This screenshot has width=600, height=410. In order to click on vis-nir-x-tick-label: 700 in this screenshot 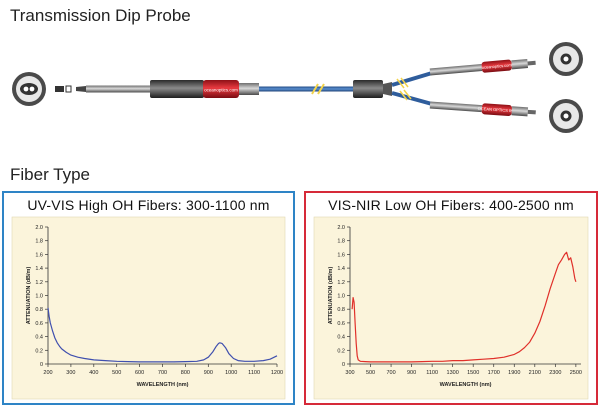, I will do `click(390, 373)`.